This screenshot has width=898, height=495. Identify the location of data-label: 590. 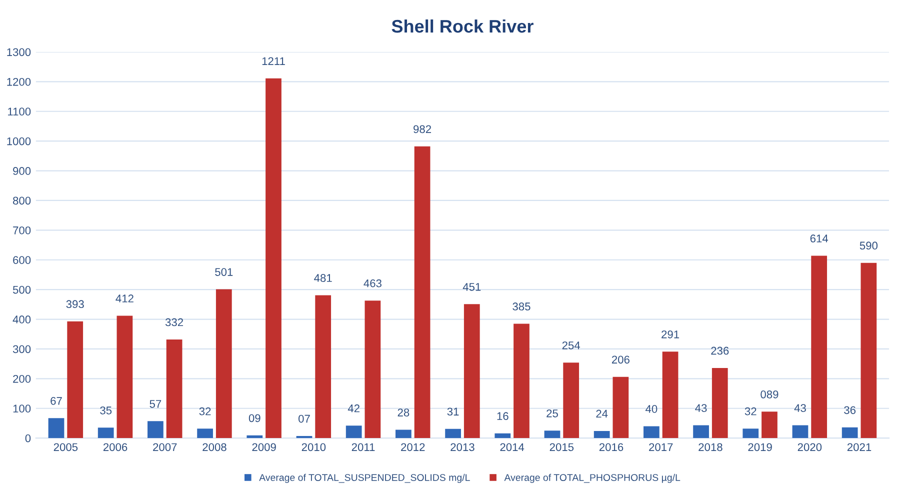
(869, 246).